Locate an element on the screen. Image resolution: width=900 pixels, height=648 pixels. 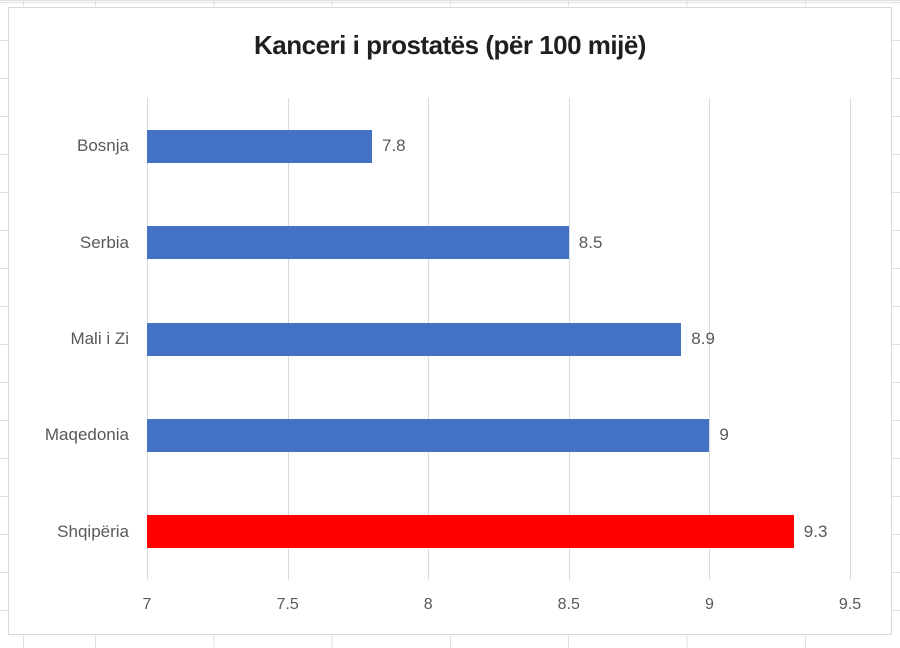
data-value-label: 7.8 is located at coordinates (394, 146).